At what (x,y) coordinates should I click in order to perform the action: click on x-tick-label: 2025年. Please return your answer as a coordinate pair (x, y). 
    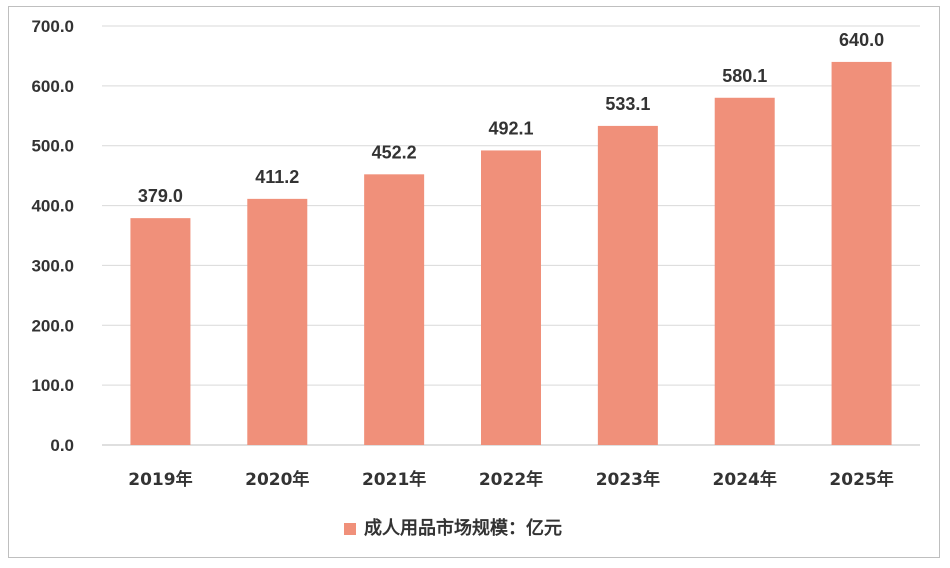
    Looking at the image, I should click on (861, 479).